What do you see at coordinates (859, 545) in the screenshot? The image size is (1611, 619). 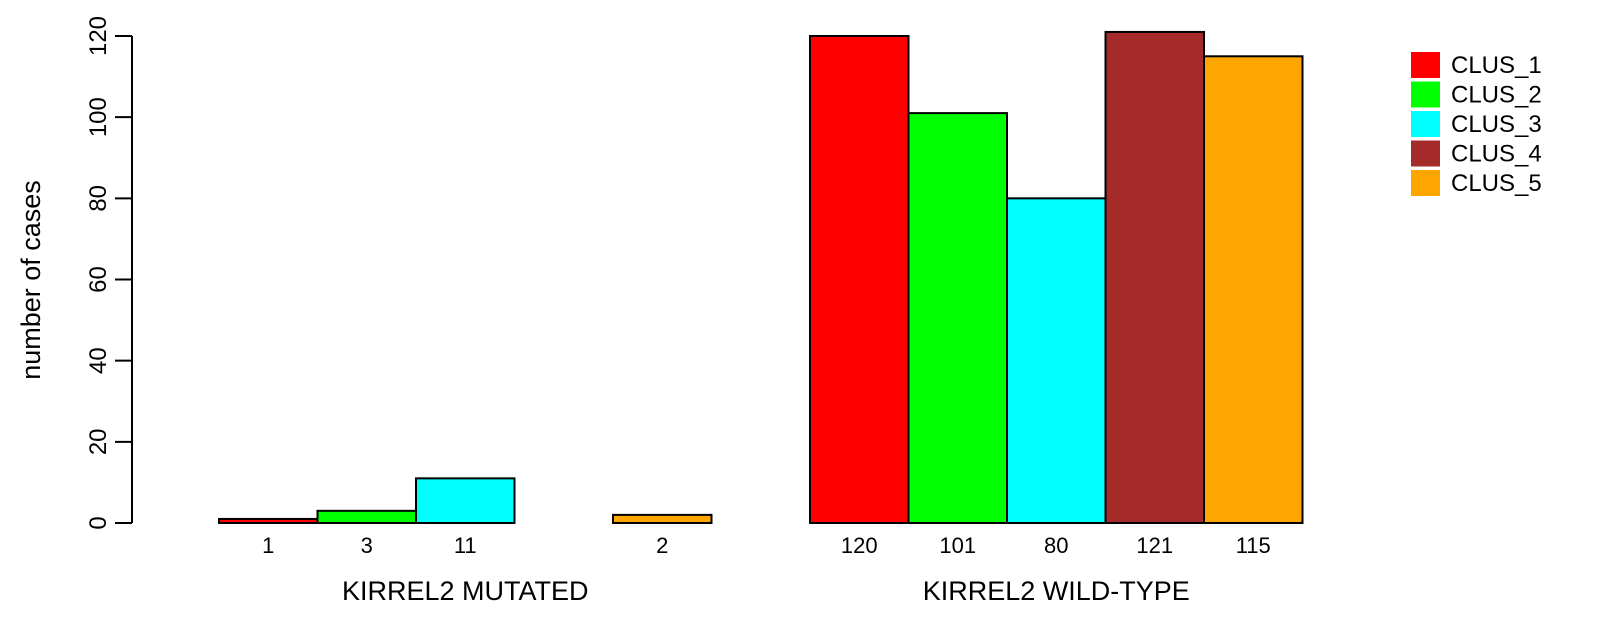 I see `bar-count-label: 120` at bounding box center [859, 545].